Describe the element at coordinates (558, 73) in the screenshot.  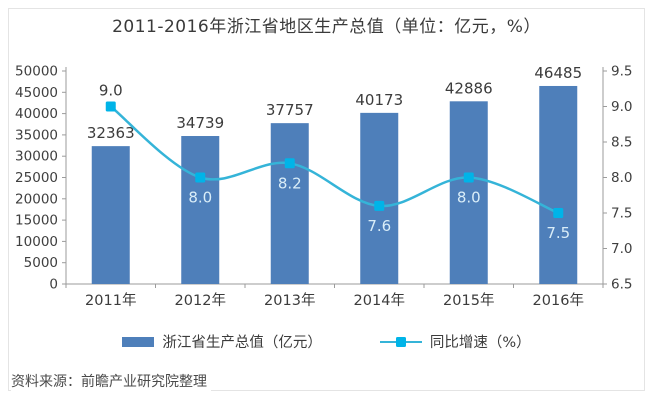
I see `bar-value-label: 46485` at that location.